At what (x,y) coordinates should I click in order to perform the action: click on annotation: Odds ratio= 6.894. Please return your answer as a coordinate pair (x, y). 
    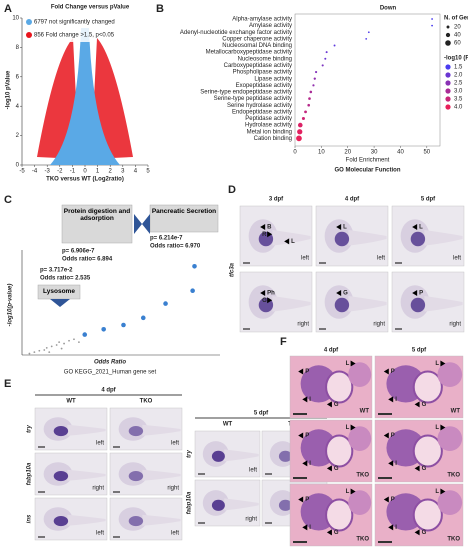
    Looking at the image, I should click on (87, 260).